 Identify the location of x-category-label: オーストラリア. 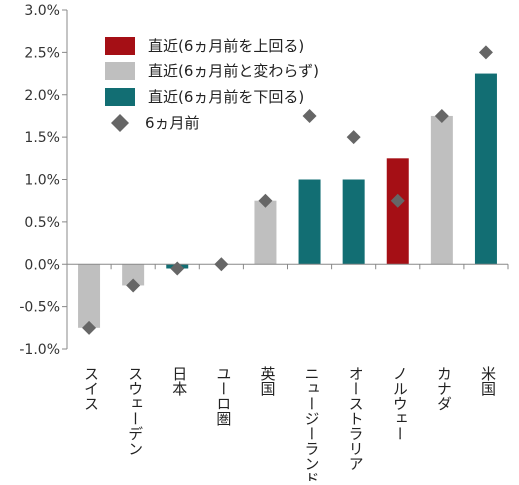
(356, 418).